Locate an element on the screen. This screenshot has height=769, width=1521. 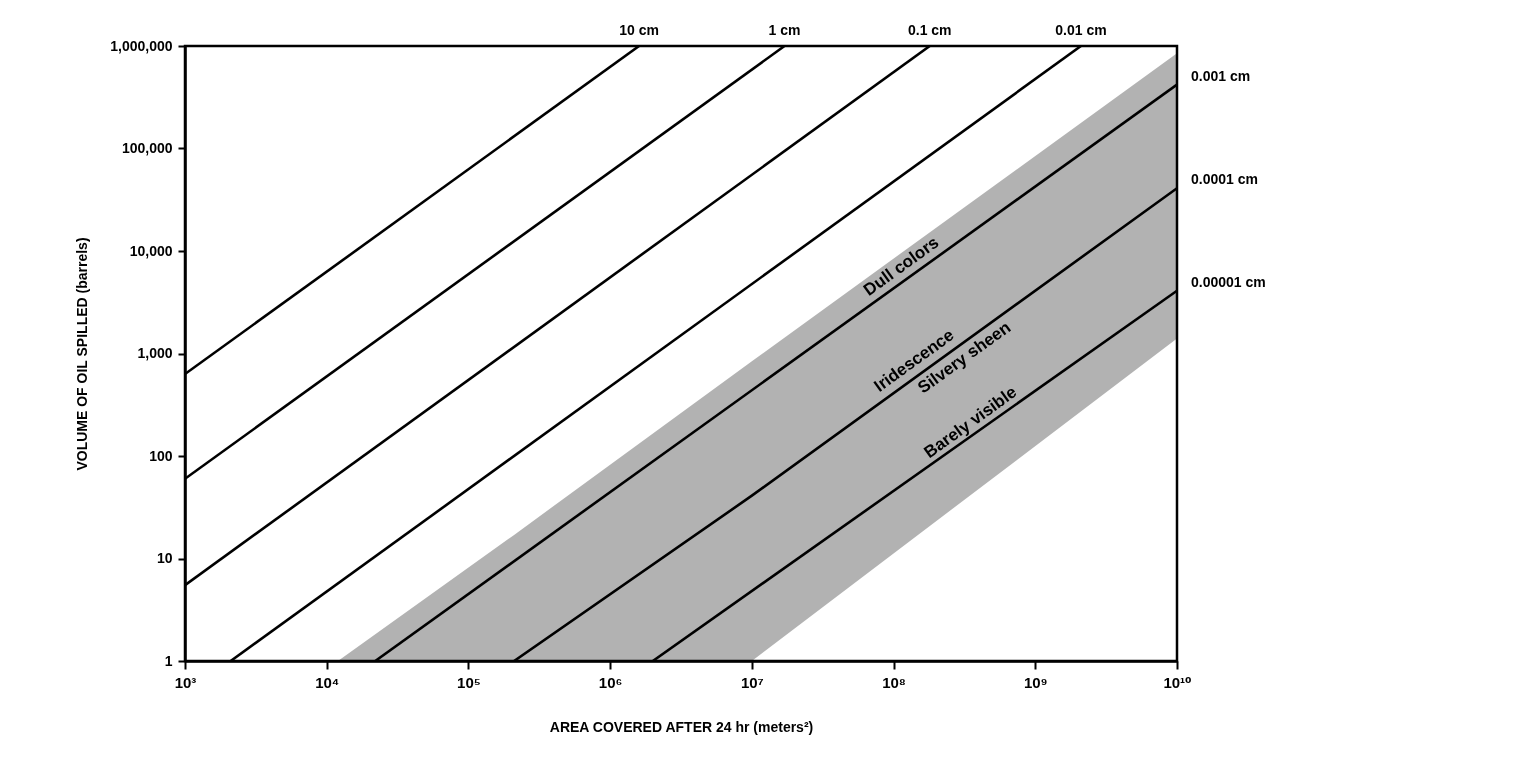
series-label: 1 cm is located at coordinates (784, 30).